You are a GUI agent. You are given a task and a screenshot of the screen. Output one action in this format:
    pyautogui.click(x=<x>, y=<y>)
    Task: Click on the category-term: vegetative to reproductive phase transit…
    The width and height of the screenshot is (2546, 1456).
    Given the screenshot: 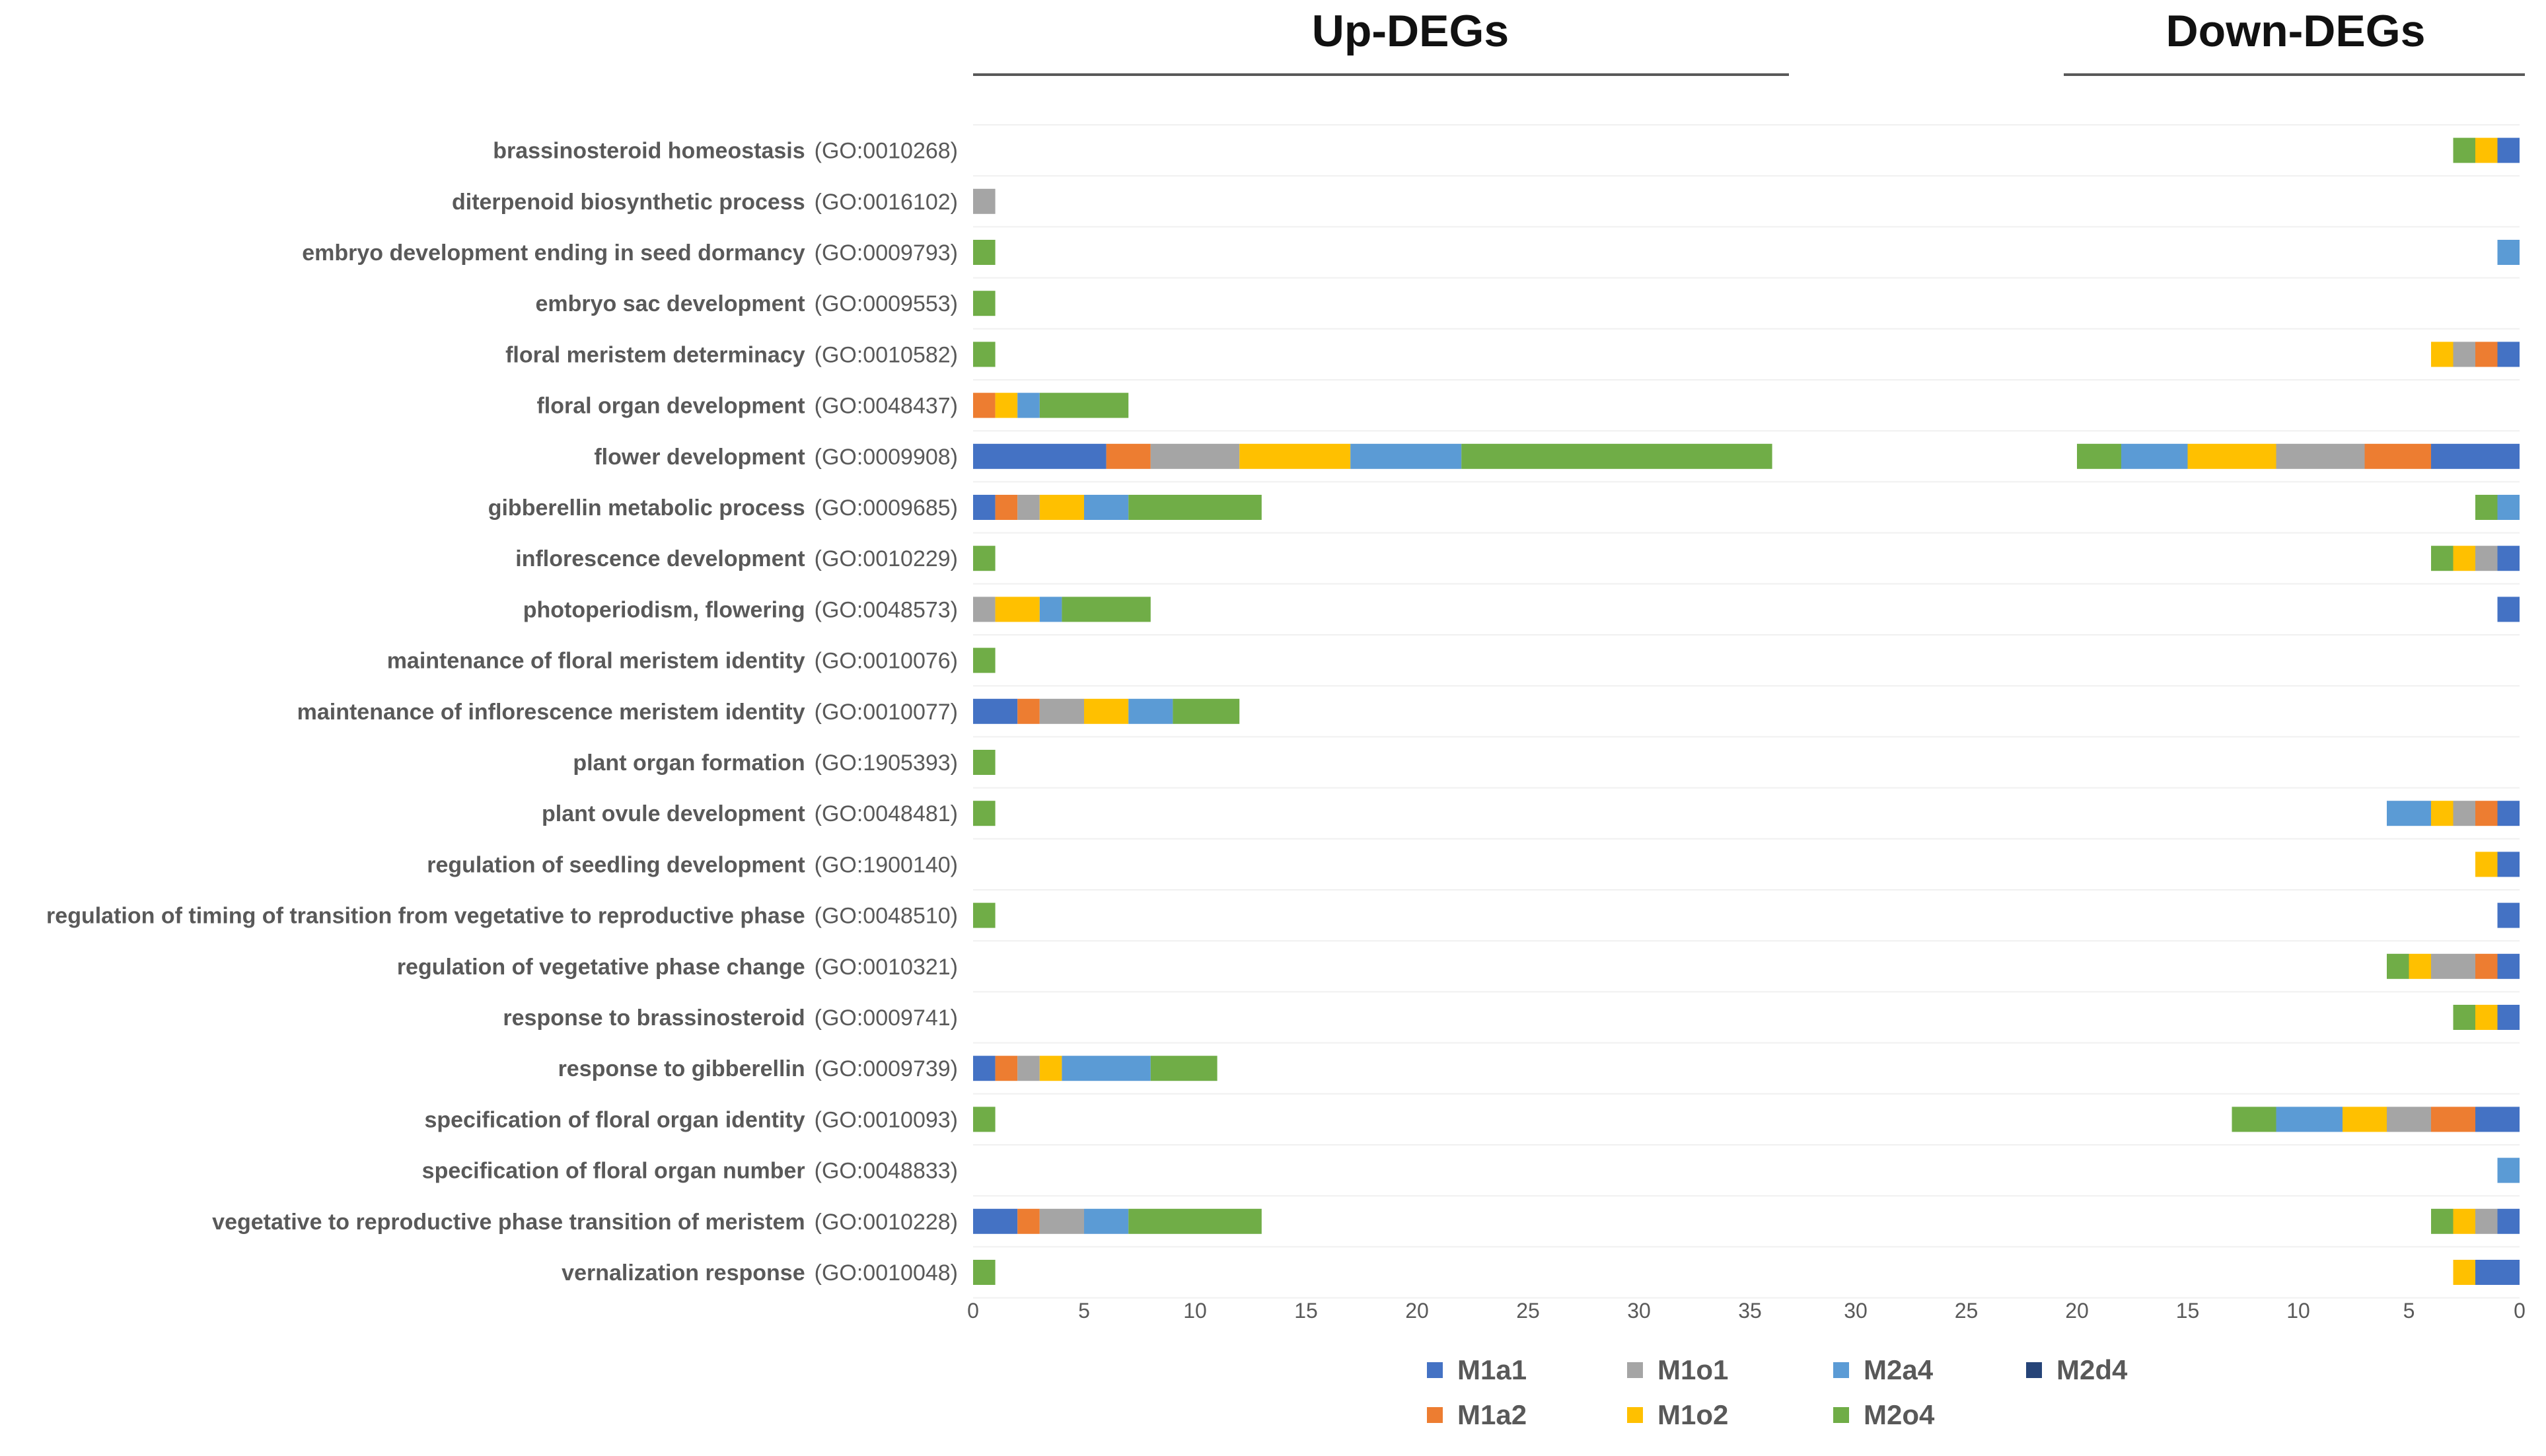 What is the action you would take?
    pyautogui.click(x=508, y=1222)
    